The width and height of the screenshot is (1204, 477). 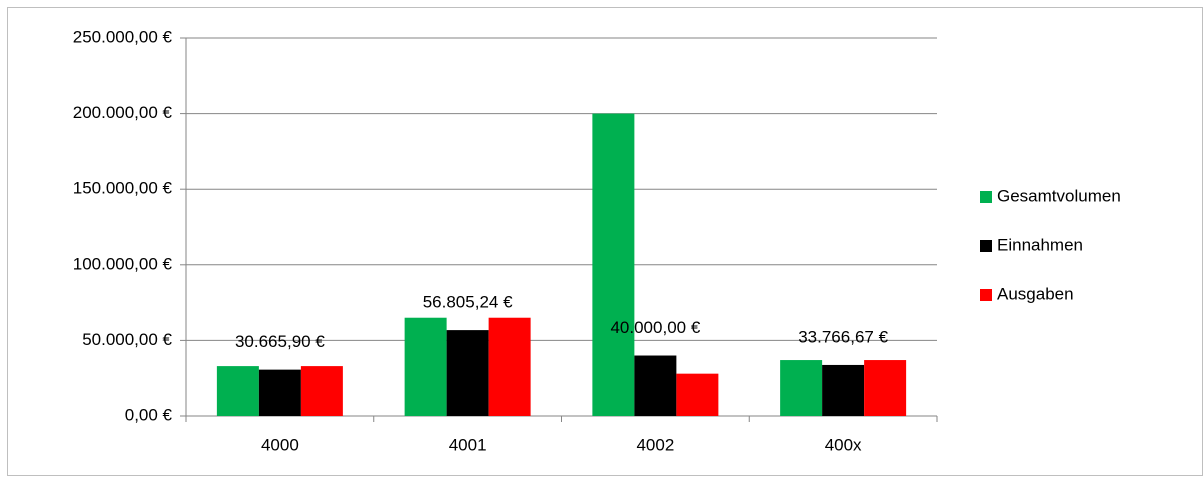 What do you see at coordinates (123, 36) in the screenshot?
I see `y-tick-label: 250.000,00 €` at bounding box center [123, 36].